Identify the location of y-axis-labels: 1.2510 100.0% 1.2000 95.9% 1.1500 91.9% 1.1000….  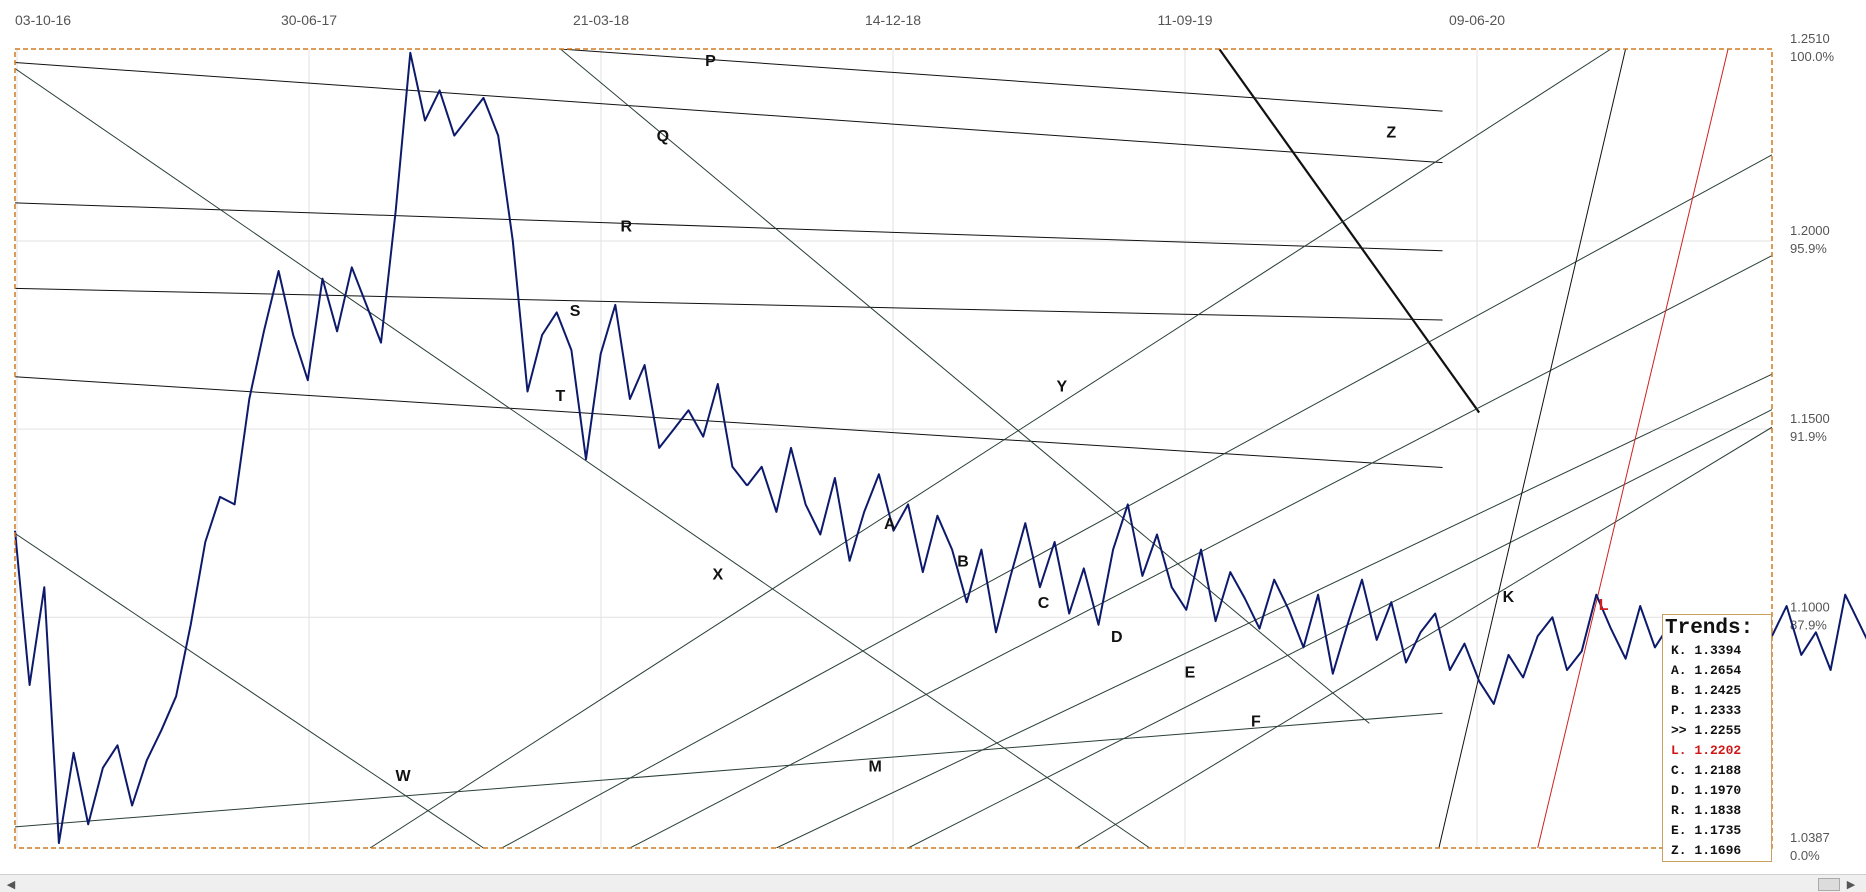
(1812, 447).